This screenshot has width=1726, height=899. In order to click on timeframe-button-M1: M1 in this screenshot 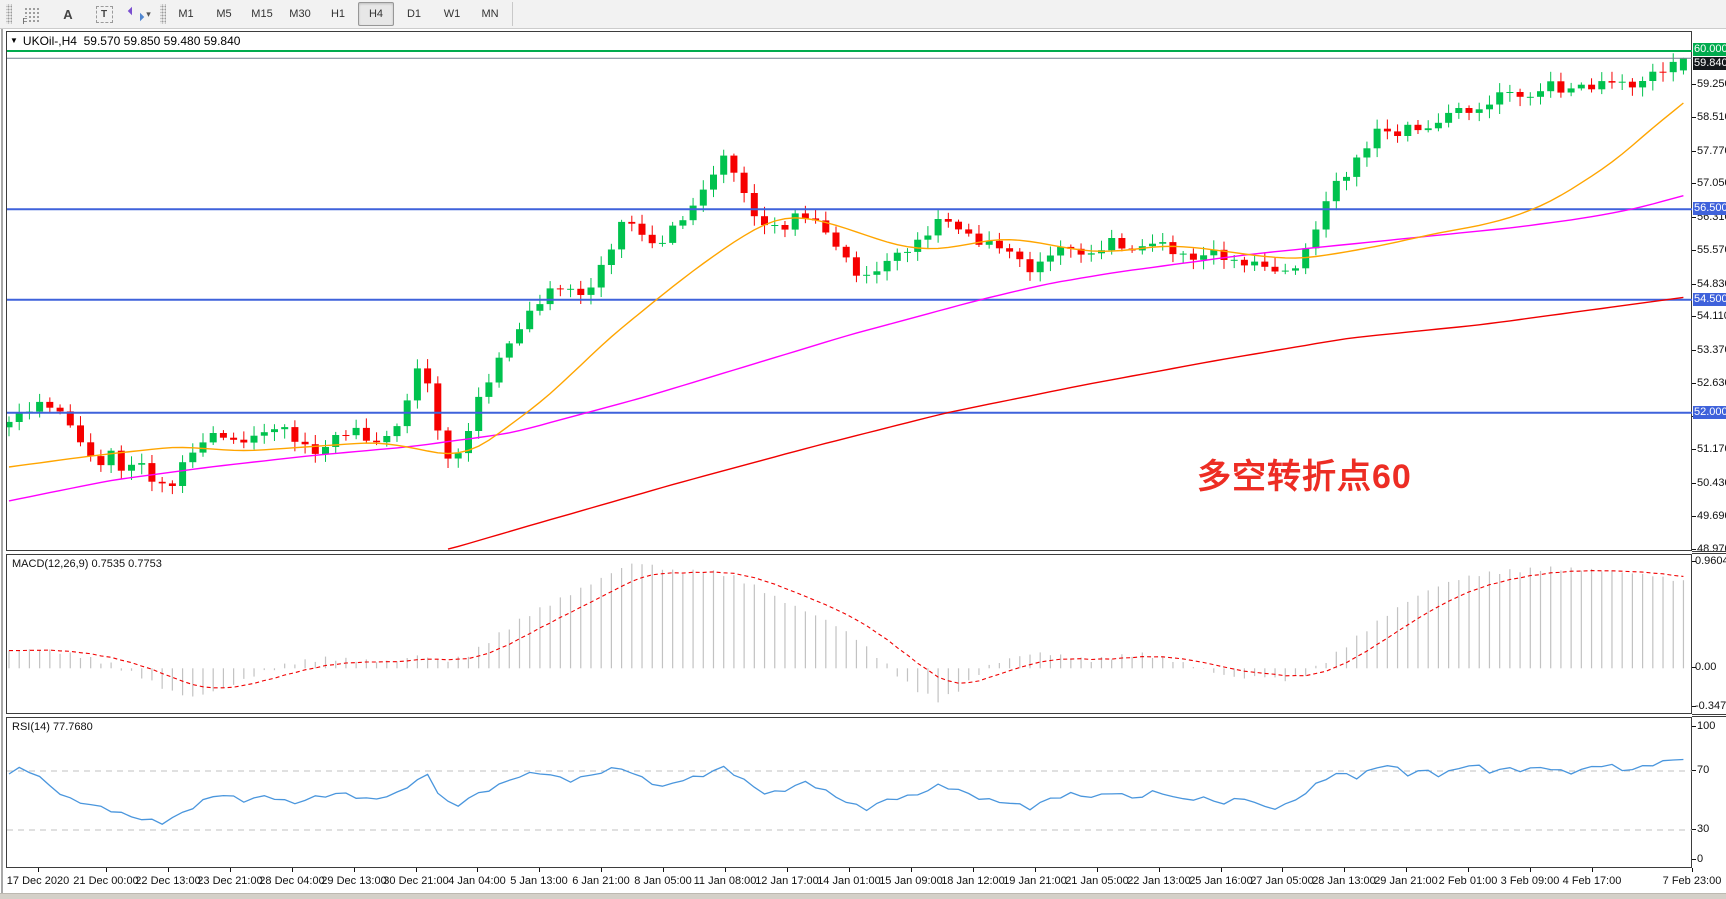, I will do `click(186, 14)`.